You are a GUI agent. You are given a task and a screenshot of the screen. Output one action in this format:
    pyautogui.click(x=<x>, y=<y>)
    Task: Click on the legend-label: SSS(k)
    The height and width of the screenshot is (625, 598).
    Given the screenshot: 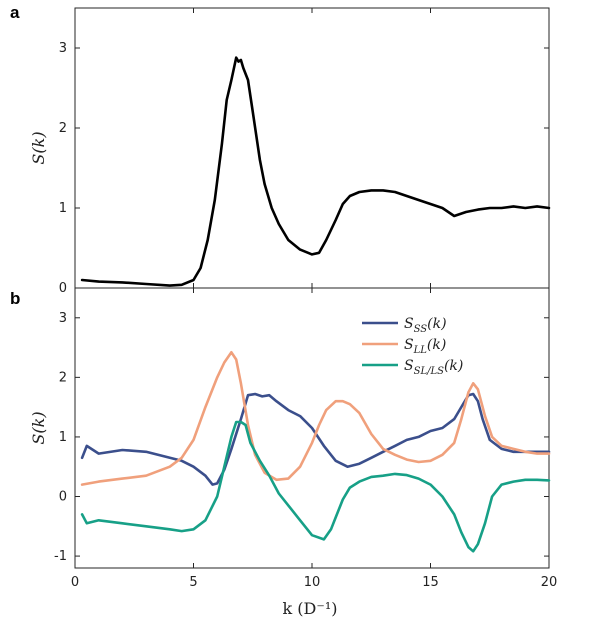 What is the action you would take?
    pyautogui.click(x=425, y=325)
    